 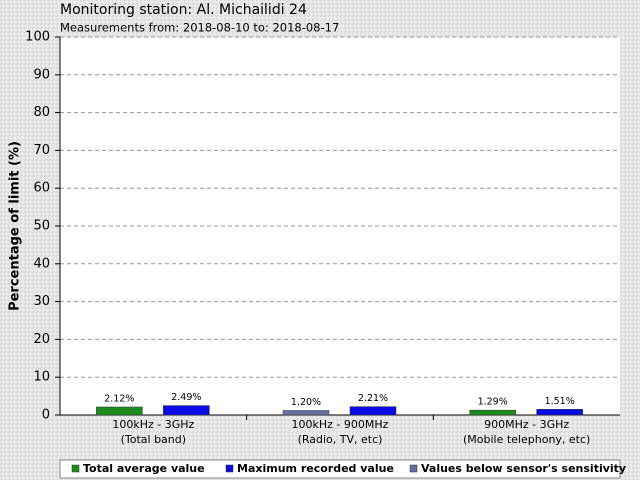 I want to click on y-tick-label: 0, so click(x=46, y=415).